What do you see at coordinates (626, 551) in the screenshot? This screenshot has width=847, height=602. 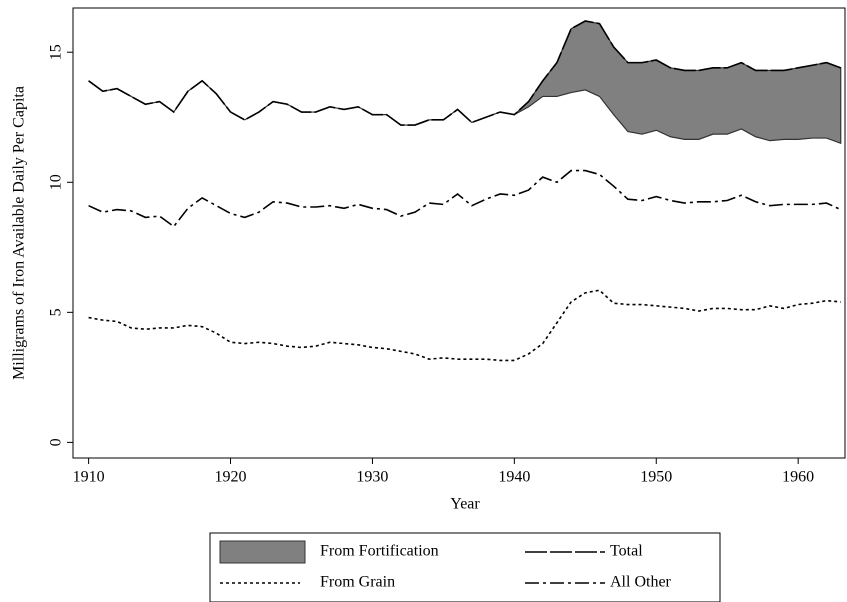 I see `legend-label: Total` at bounding box center [626, 551].